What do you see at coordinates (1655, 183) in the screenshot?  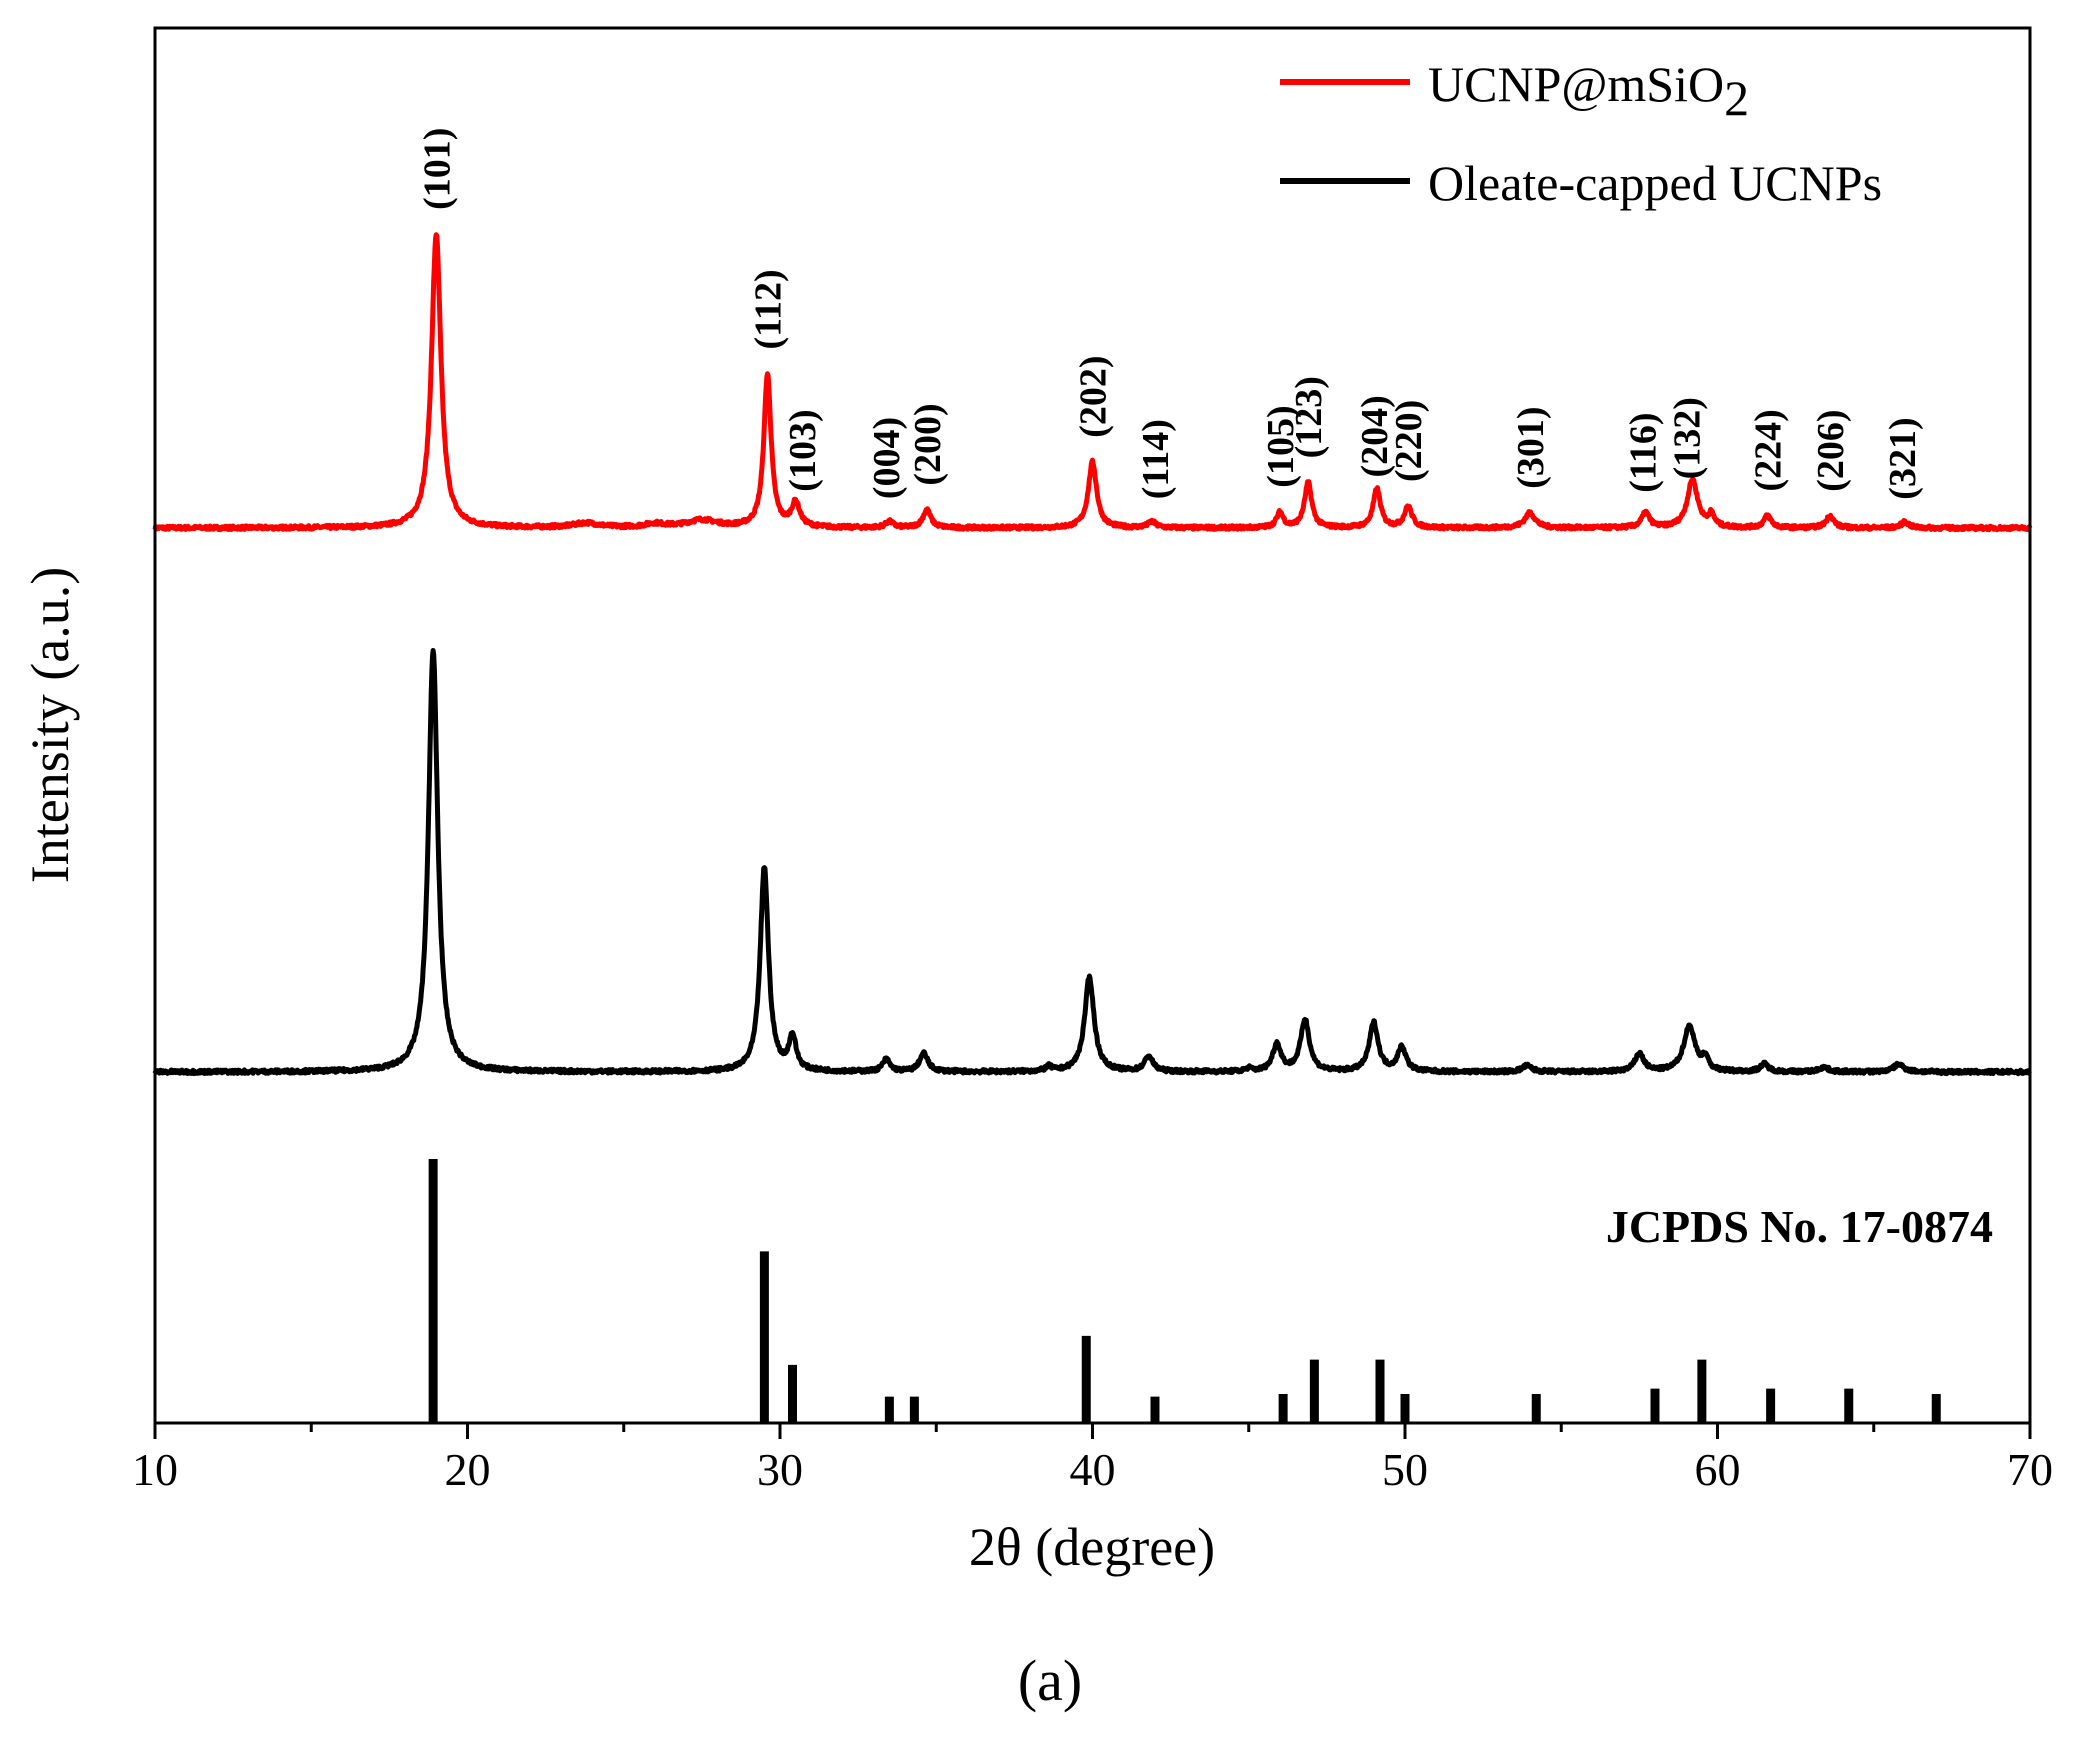 I see `legend-label-oleate: Oleate-capped UCNPs` at bounding box center [1655, 183].